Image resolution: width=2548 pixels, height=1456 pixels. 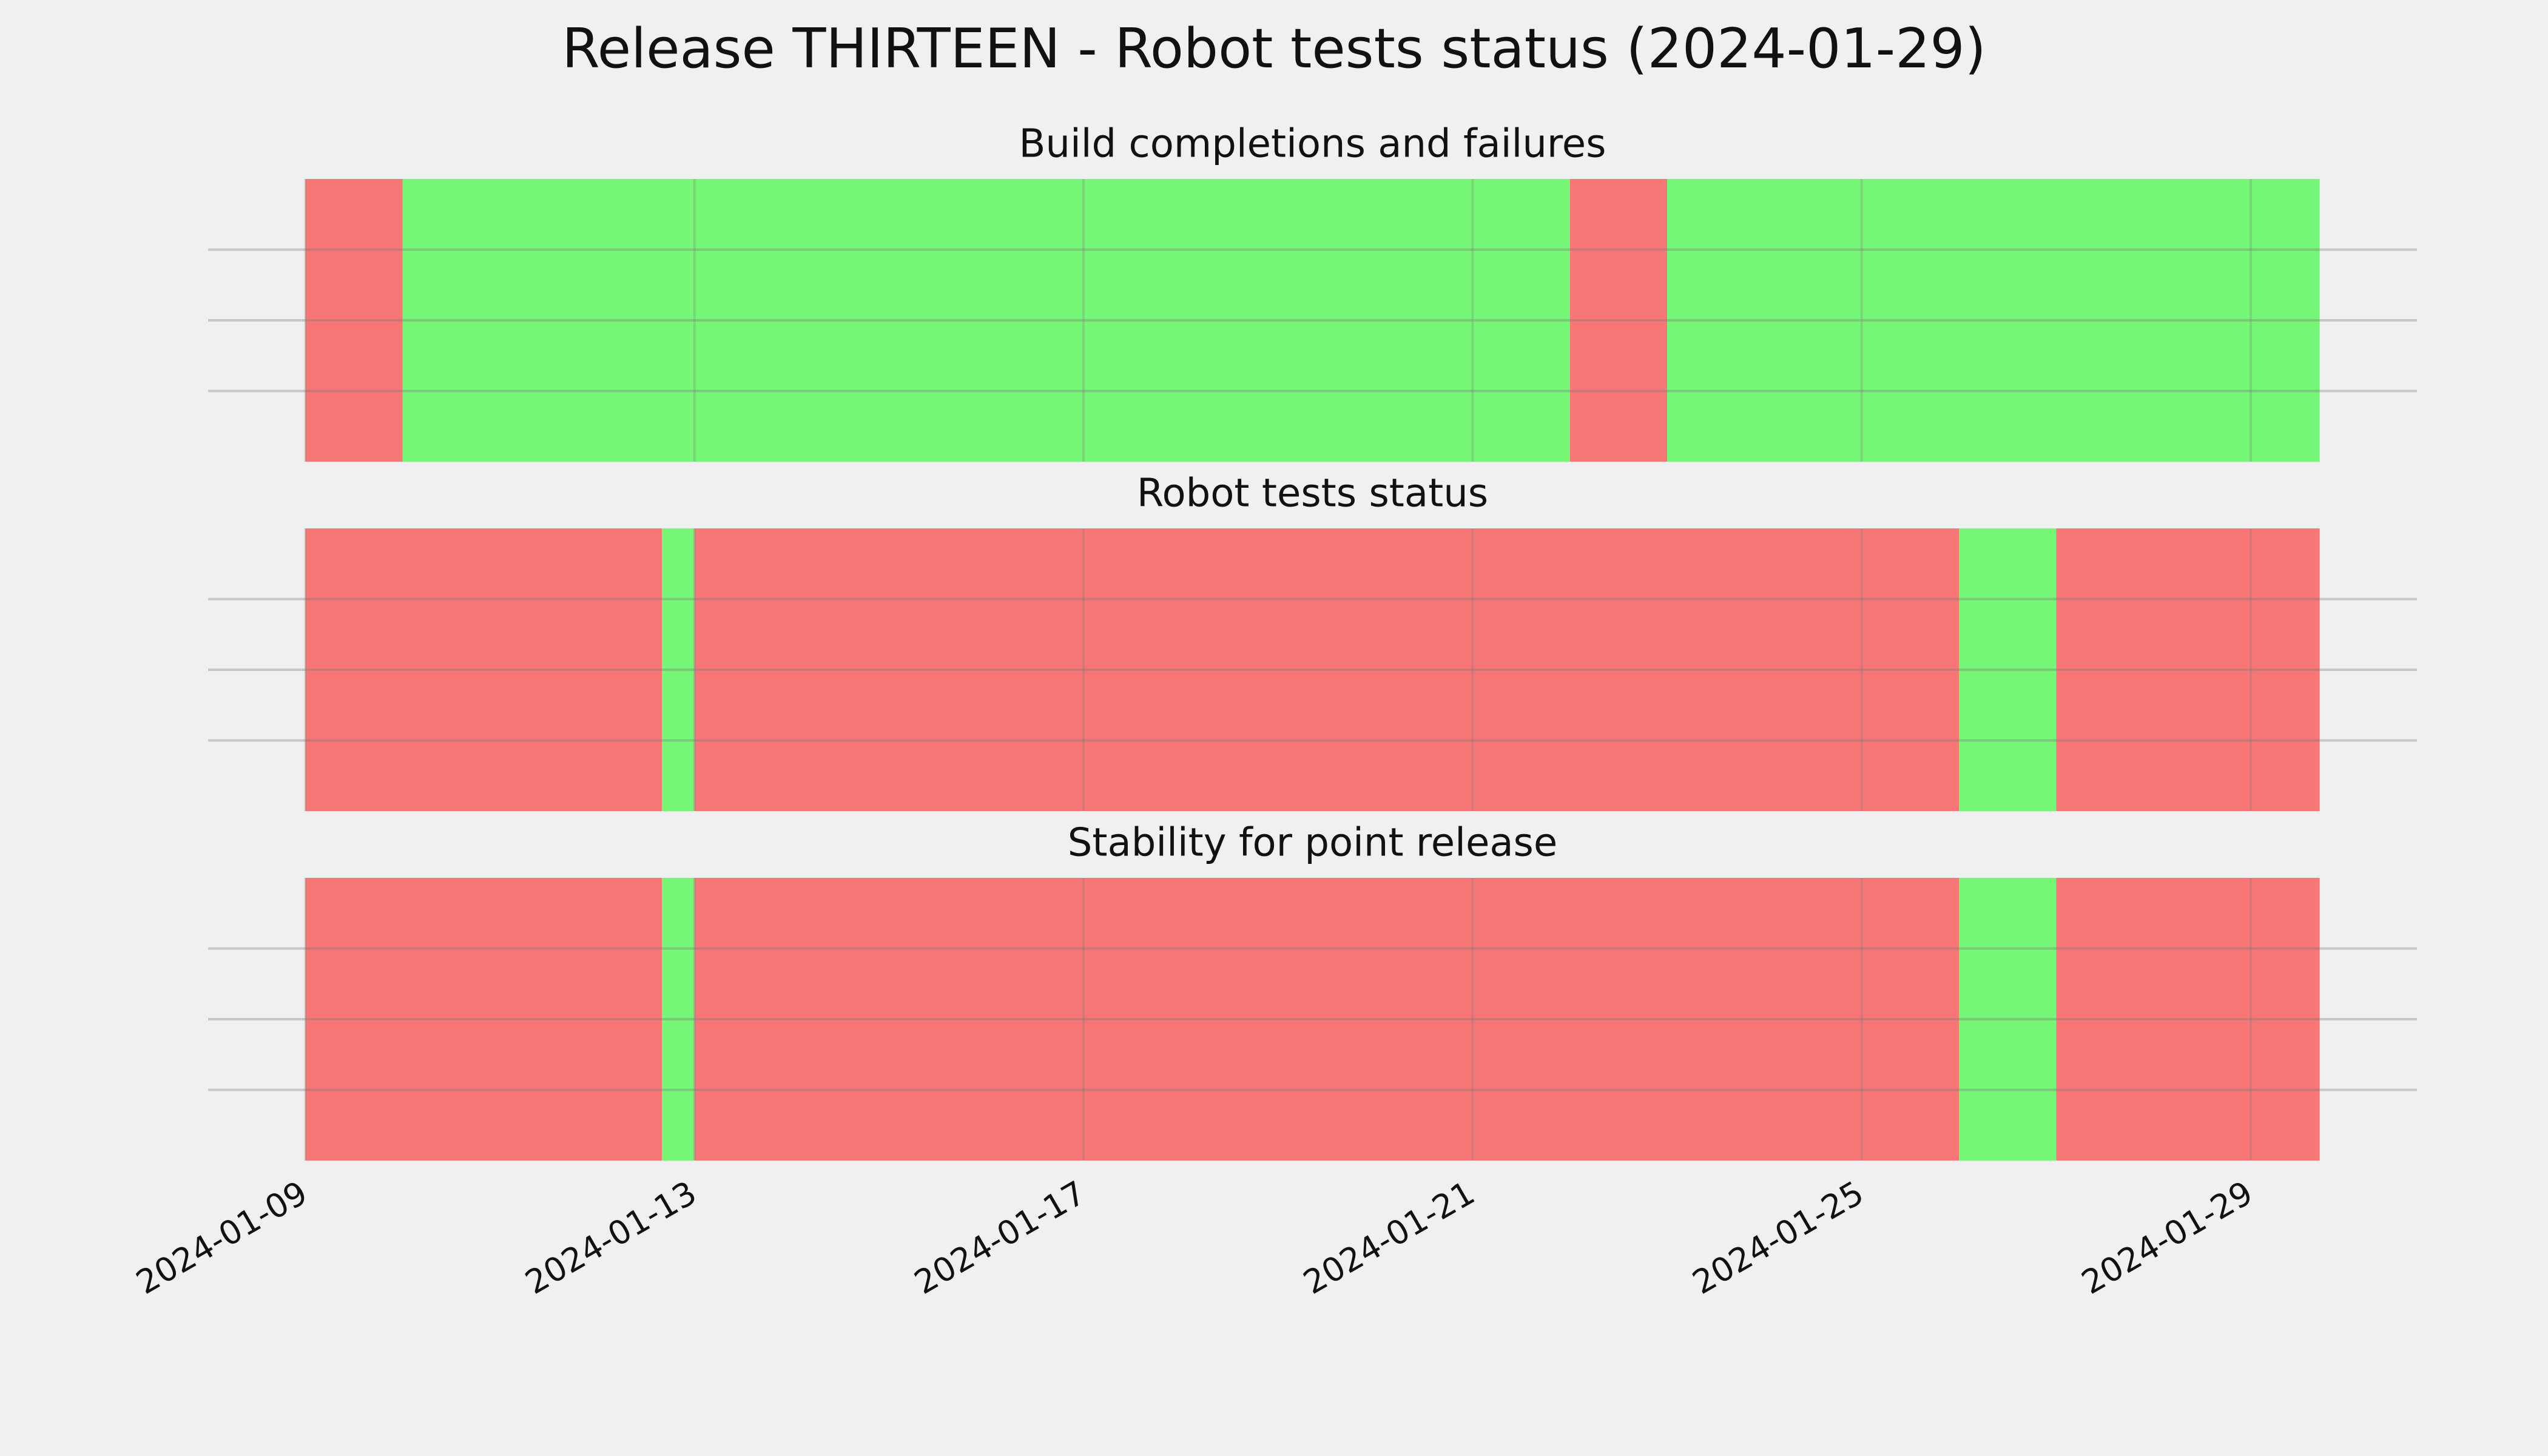 I want to click on subplot-title: Robot tests status, so click(x=1312, y=493).